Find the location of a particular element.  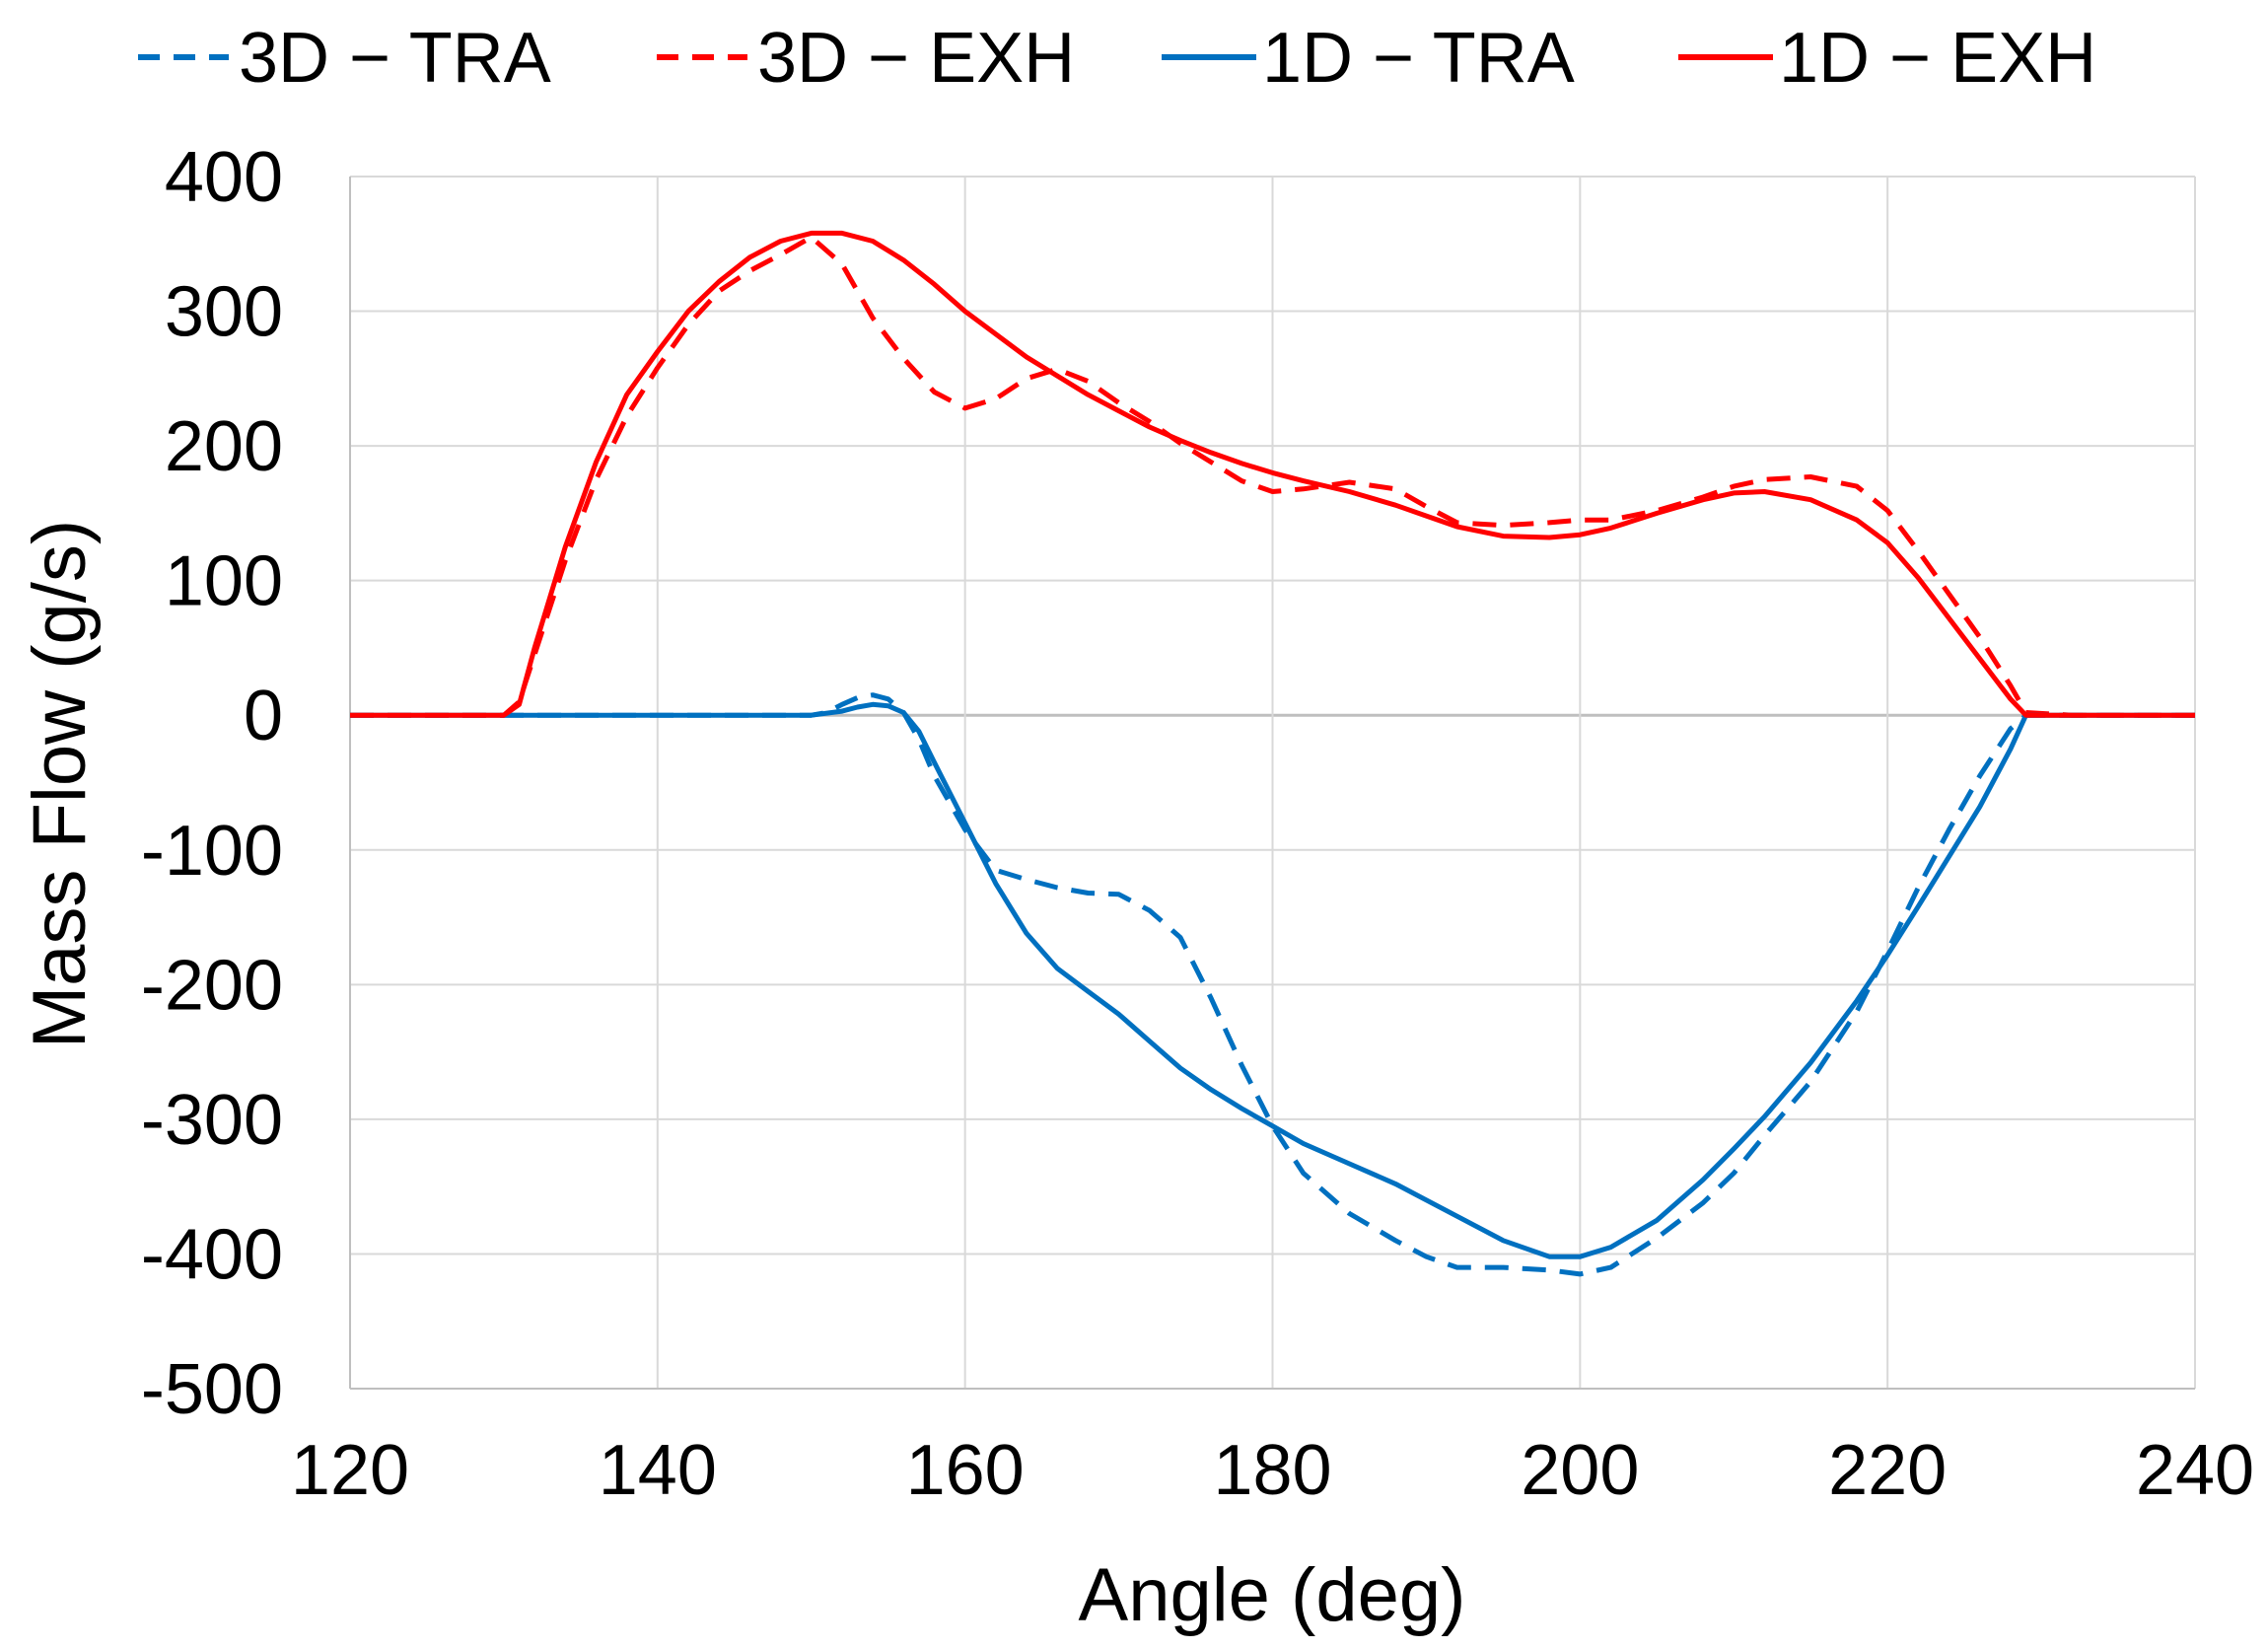

x-tick-label: 220 is located at coordinates (1887, 1470).